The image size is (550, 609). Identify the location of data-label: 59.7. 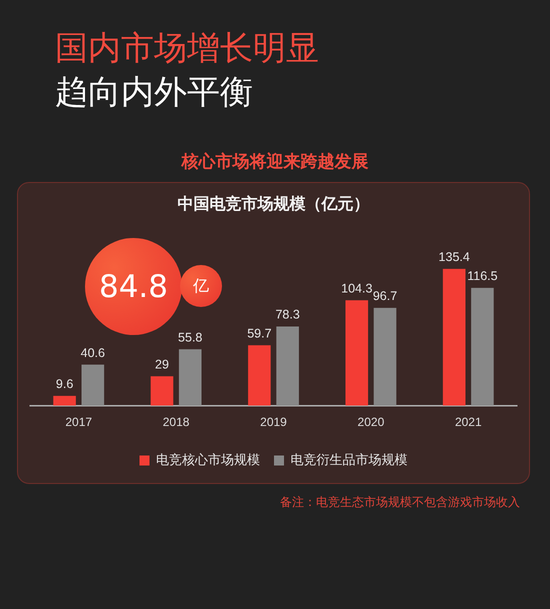
(259, 333).